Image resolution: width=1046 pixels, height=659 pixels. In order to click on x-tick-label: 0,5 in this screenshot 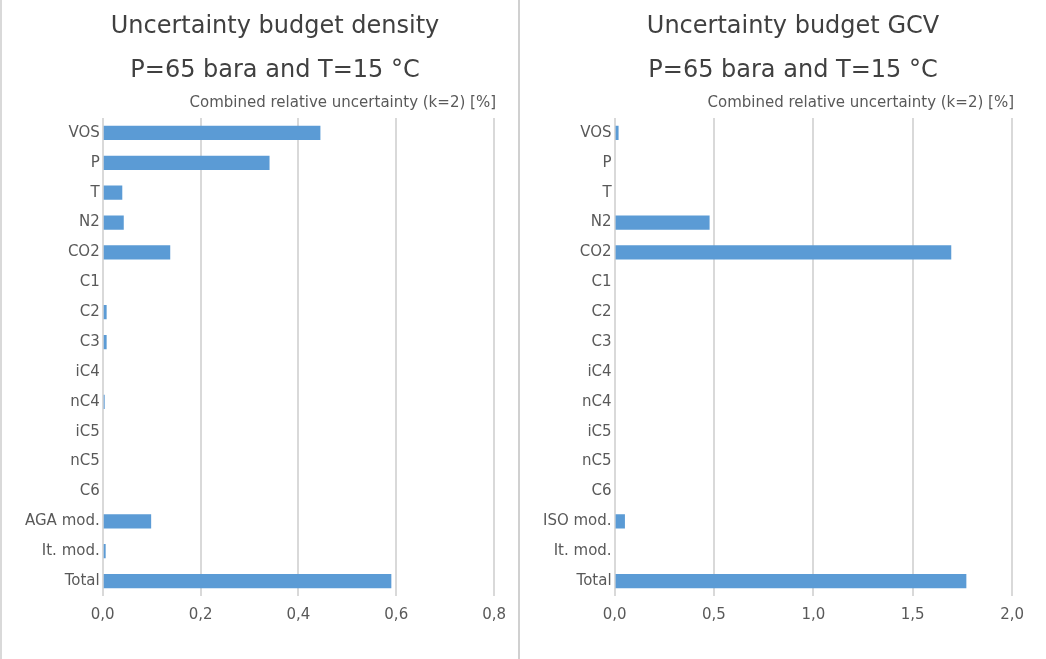, I will do `click(714, 613)`.